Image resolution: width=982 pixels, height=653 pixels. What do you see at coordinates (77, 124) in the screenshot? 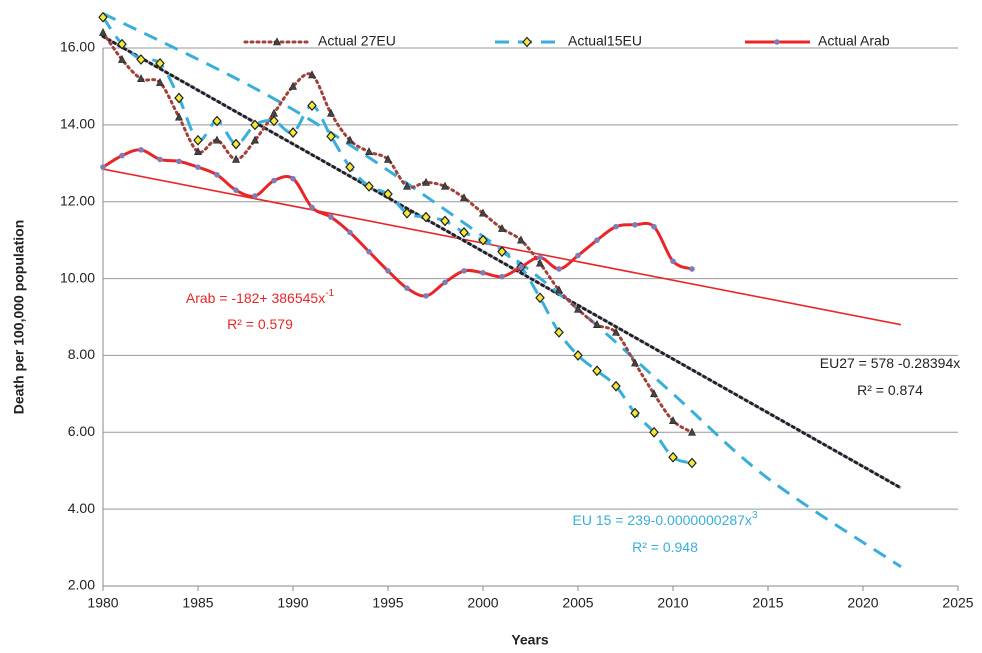
I see `y-tick-label: 14.00` at bounding box center [77, 124].